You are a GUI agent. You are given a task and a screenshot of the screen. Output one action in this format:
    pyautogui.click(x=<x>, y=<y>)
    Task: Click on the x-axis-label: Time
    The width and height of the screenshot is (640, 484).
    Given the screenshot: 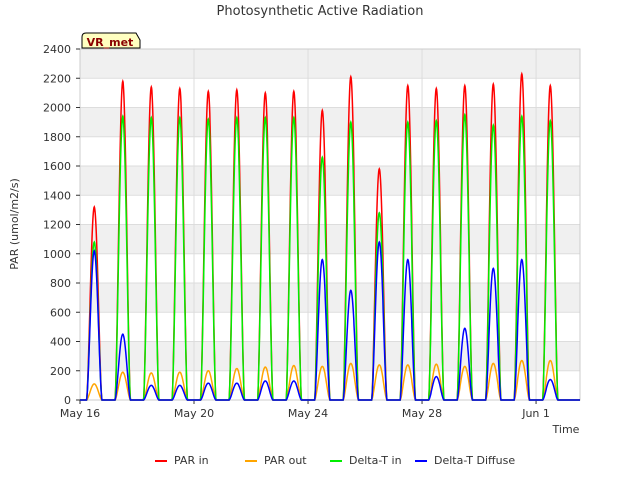 What is the action you would take?
    pyautogui.click(x=566, y=429)
    